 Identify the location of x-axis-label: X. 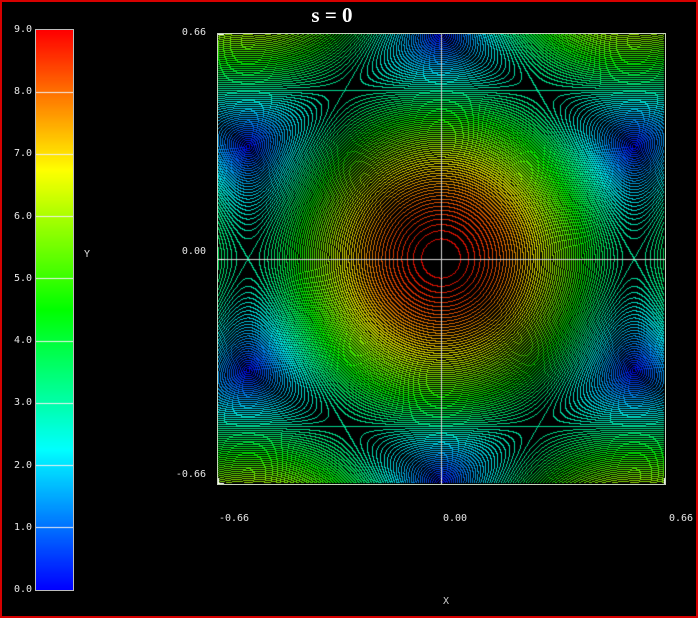
(446, 601).